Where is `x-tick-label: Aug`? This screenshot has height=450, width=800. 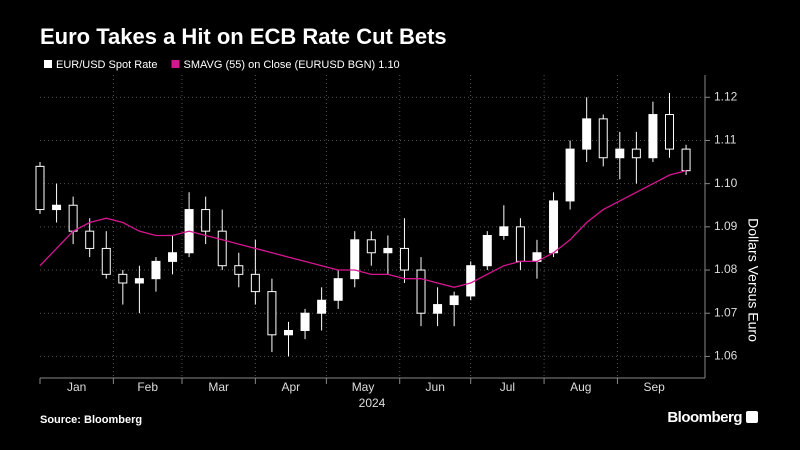
x-tick-label: Aug is located at coordinates (580, 387).